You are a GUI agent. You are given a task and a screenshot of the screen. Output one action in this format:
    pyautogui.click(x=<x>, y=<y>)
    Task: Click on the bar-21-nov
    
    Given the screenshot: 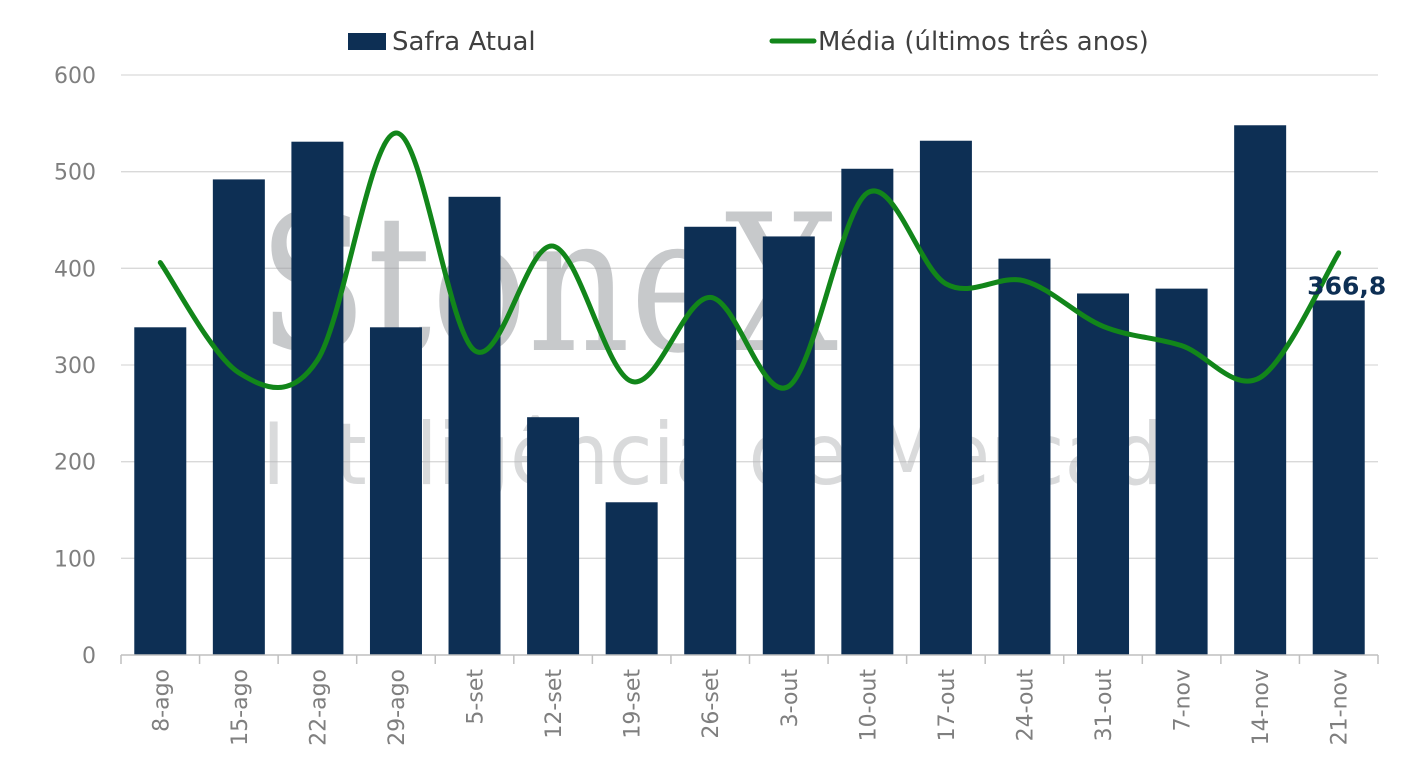 What is the action you would take?
    pyautogui.click(x=1338, y=477)
    